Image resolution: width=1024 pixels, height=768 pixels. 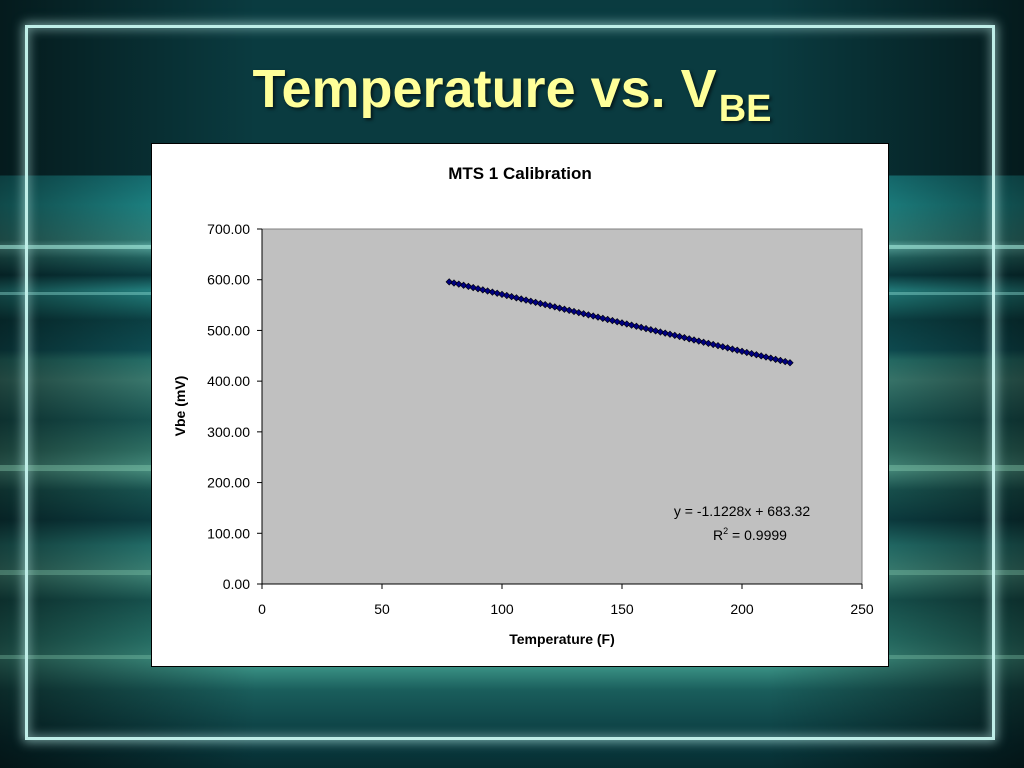 I want to click on x-tick-label: 0, so click(x=262, y=609).